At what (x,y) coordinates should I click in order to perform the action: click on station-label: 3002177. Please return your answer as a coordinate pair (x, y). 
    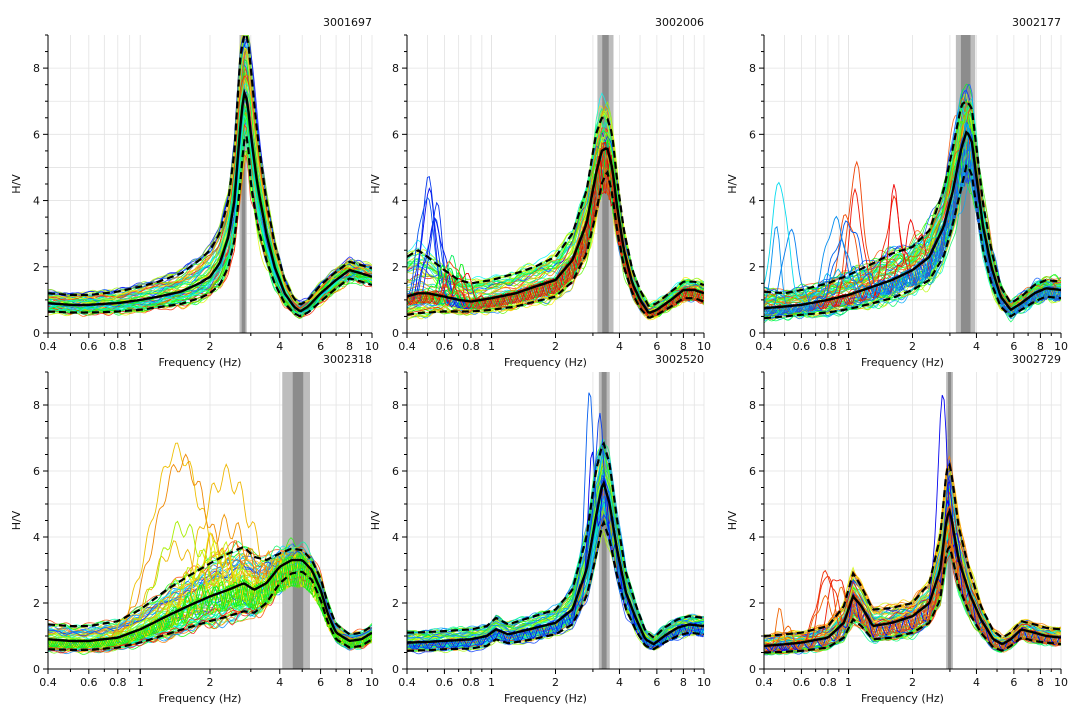
    Looking at the image, I should click on (1036, 22).